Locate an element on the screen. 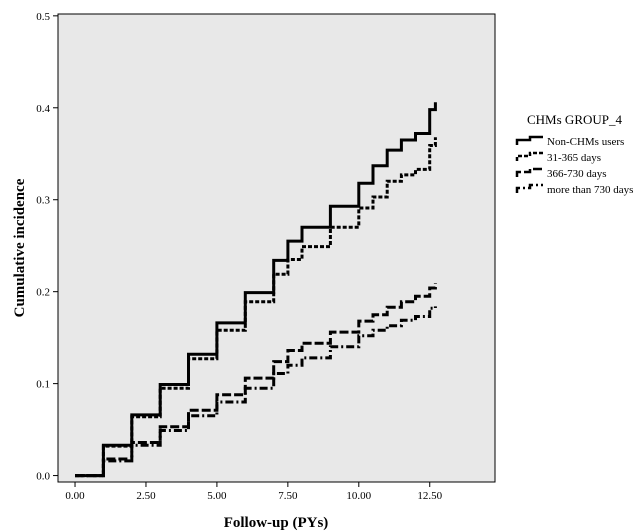 The width and height of the screenshot is (638, 531). x-axis: 0.00 2.50 5.00 7.50 10.00 12.50 is located at coordinates (254, 492).